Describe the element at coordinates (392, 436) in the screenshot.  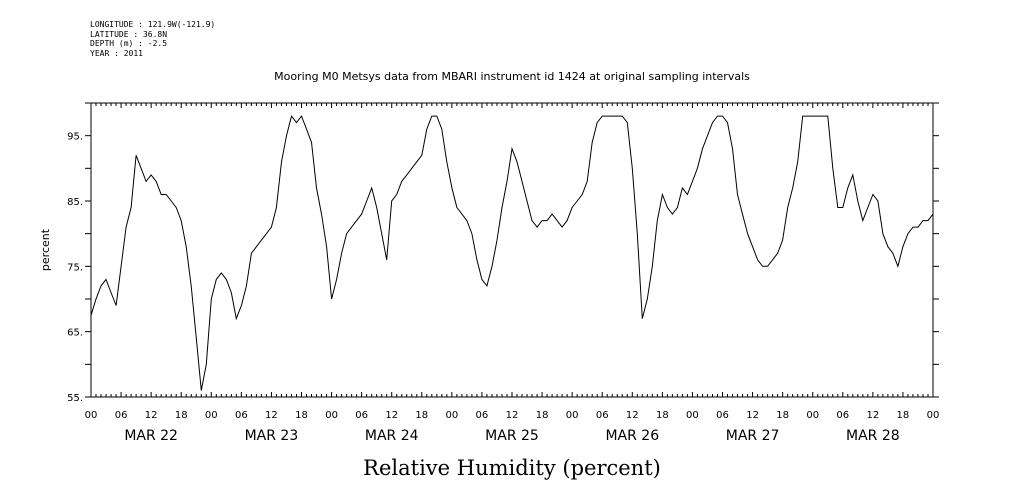
I see `day-label: MAR 24` at that location.